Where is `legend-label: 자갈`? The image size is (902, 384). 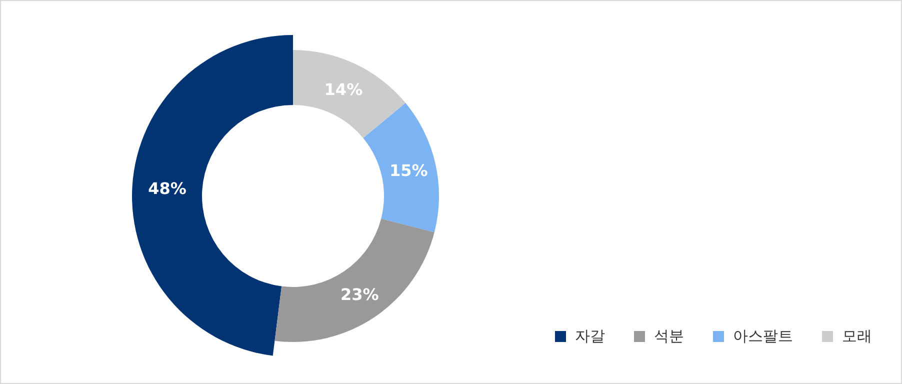
legend-label: 자갈 is located at coordinates (590, 336).